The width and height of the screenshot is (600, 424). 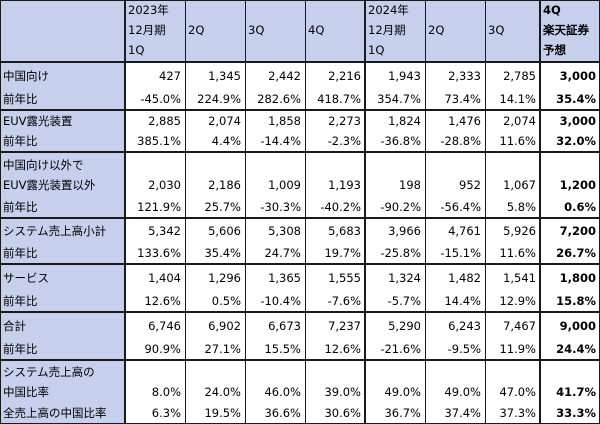 What do you see at coordinates (344, 185) in the screenshot?
I see `value-text: 1,193` at bounding box center [344, 185].